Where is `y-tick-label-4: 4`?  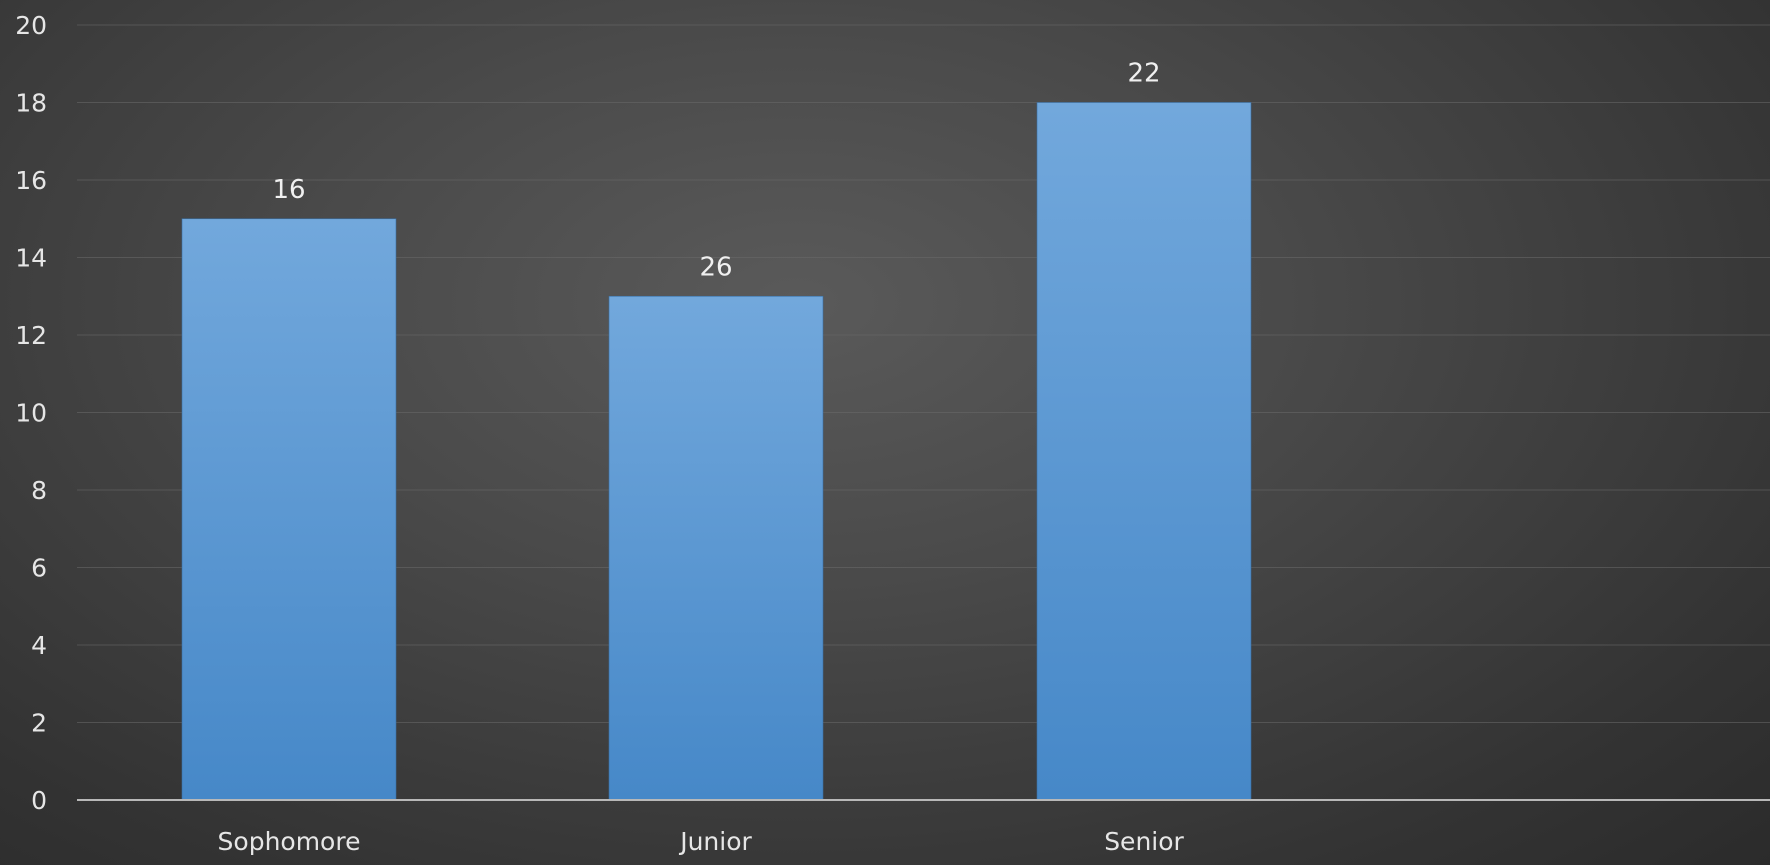
y-tick-label-4: 4 is located at coordinates (39, 645).